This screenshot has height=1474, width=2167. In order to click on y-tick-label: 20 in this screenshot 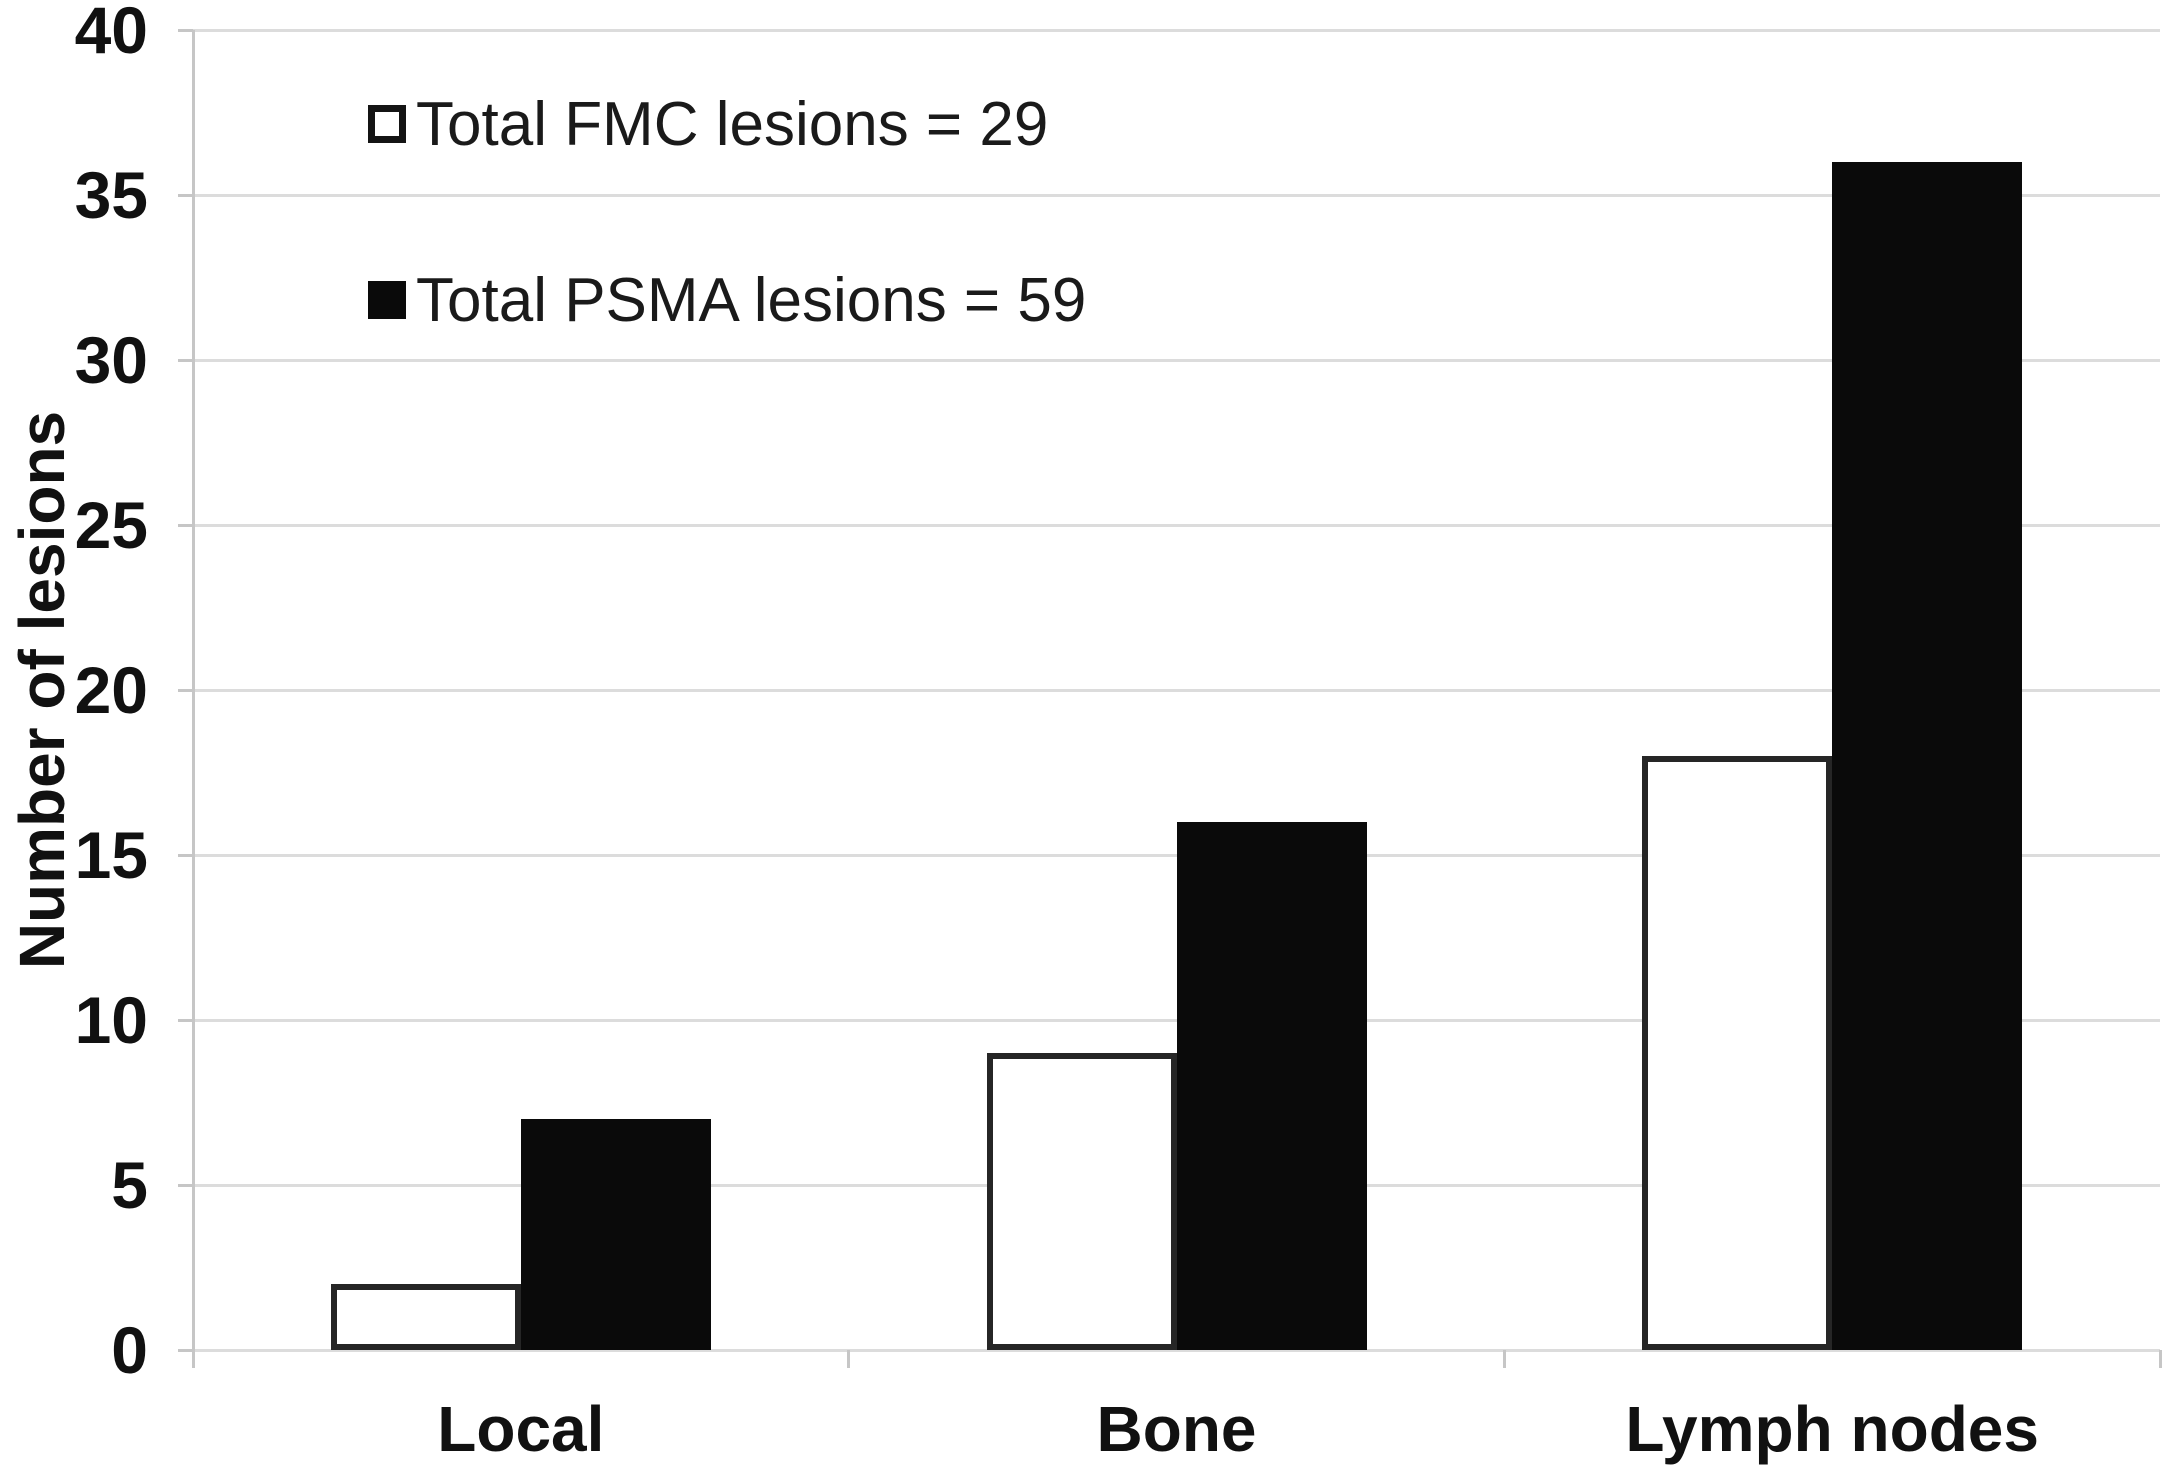, I will do `click(111, 690)`.